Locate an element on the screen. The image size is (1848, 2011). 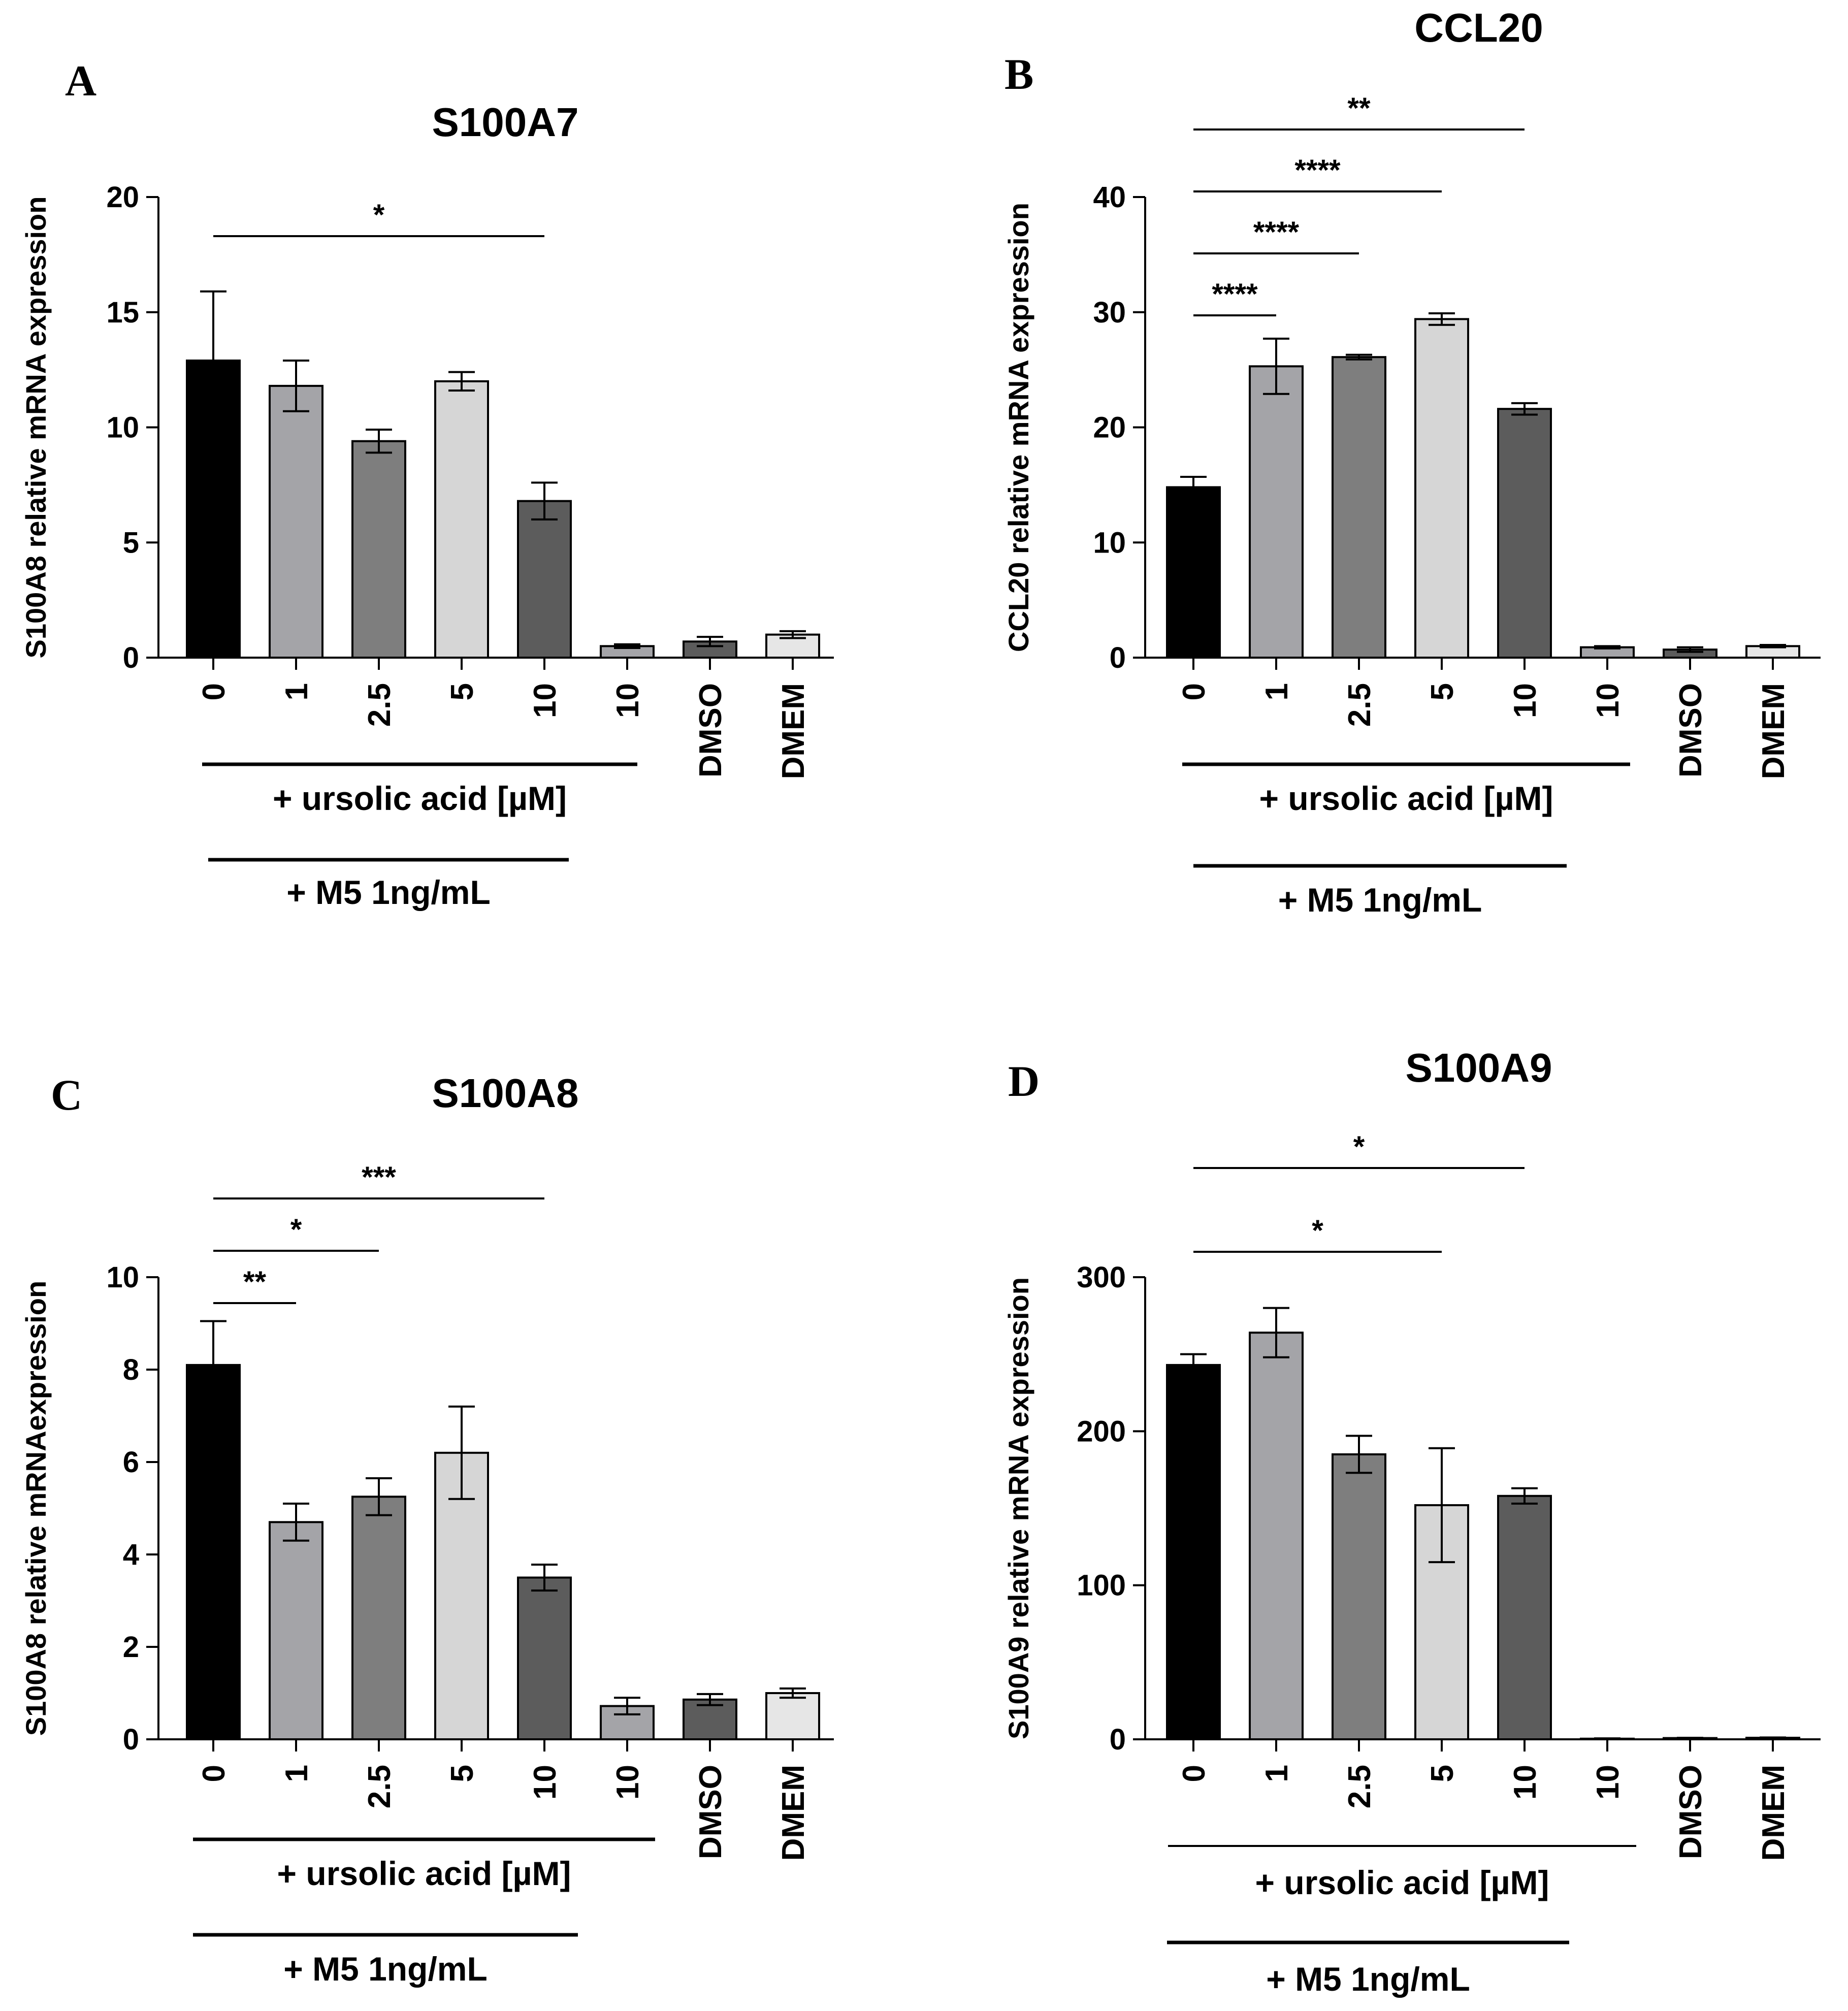
chart-title: CCL20 is located at coordinates (1478, 27).